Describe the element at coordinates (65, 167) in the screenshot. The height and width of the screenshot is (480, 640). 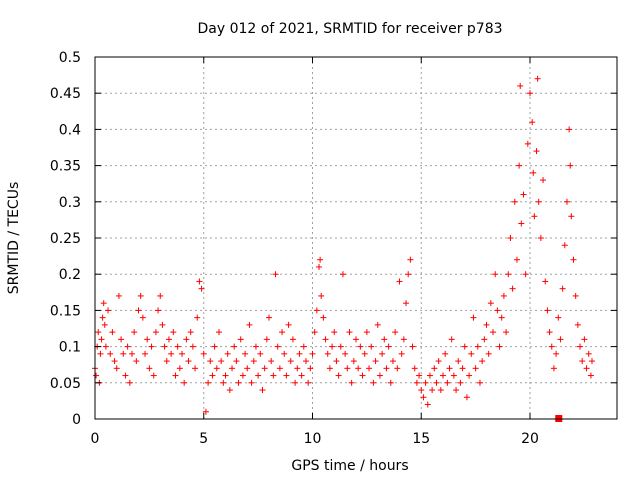
I see `y-tick-label: 0.35` at that location.